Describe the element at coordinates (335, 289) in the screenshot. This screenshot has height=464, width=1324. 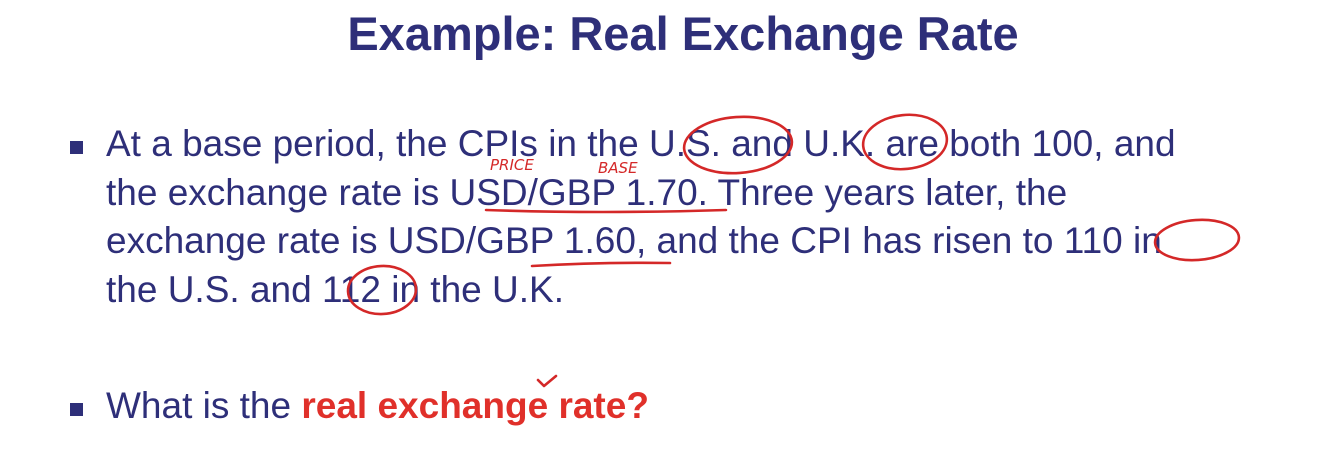
I see `text-line: the U.S. and 112 in the U.K.` at that location.